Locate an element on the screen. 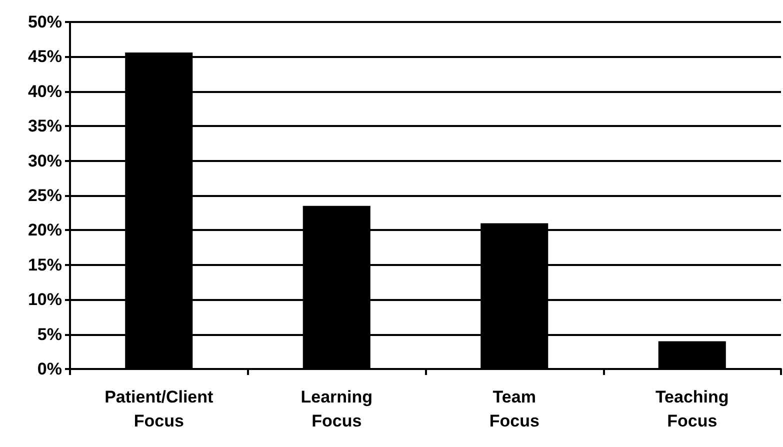 Image resolution: width=783 pixels, height=447 pixels. y-tick-label: 10% is located at coordinates (45, 300).